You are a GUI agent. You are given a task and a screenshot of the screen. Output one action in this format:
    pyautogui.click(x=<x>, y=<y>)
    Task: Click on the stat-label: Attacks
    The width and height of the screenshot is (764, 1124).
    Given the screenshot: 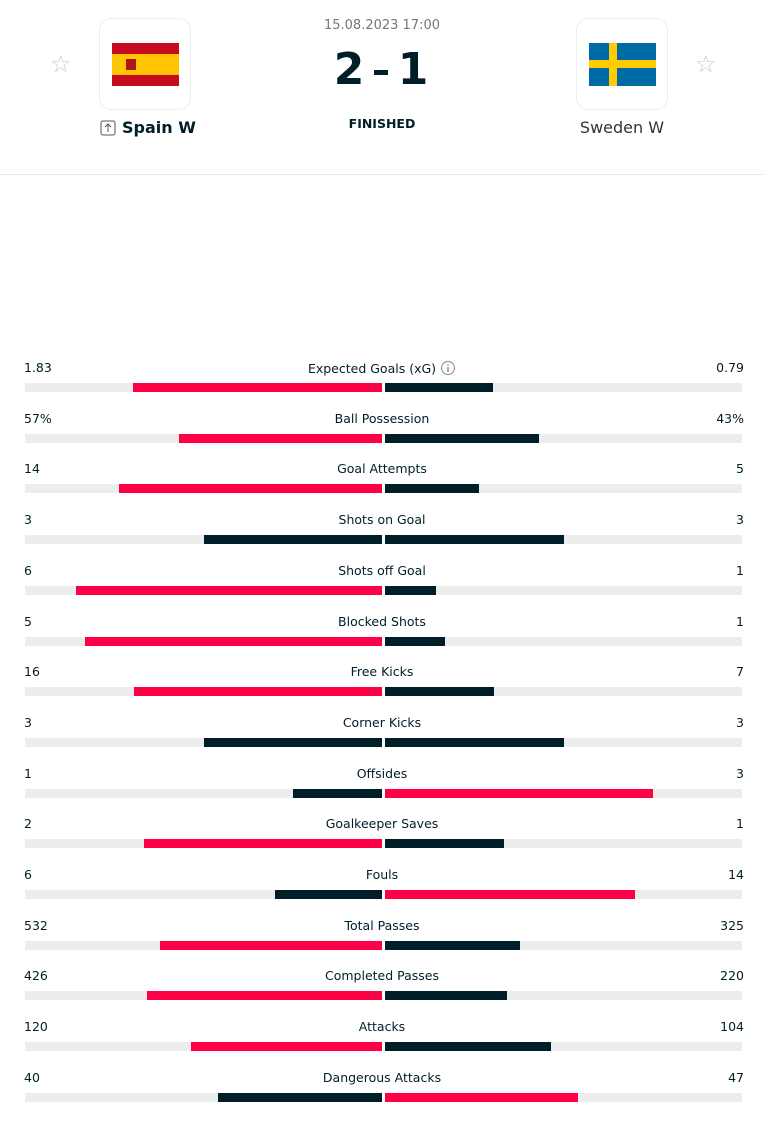 What is the action you would take?
    pyautogui.click(x=382, y=1027)
    